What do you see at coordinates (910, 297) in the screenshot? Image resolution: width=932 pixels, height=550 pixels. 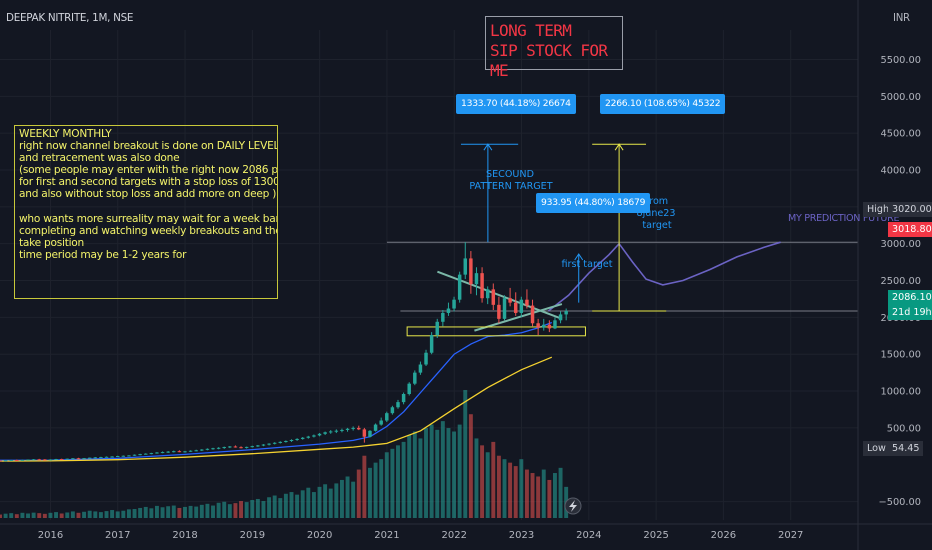 I see `current-price-tag: 2086.10` at bounding box center [910, 297].